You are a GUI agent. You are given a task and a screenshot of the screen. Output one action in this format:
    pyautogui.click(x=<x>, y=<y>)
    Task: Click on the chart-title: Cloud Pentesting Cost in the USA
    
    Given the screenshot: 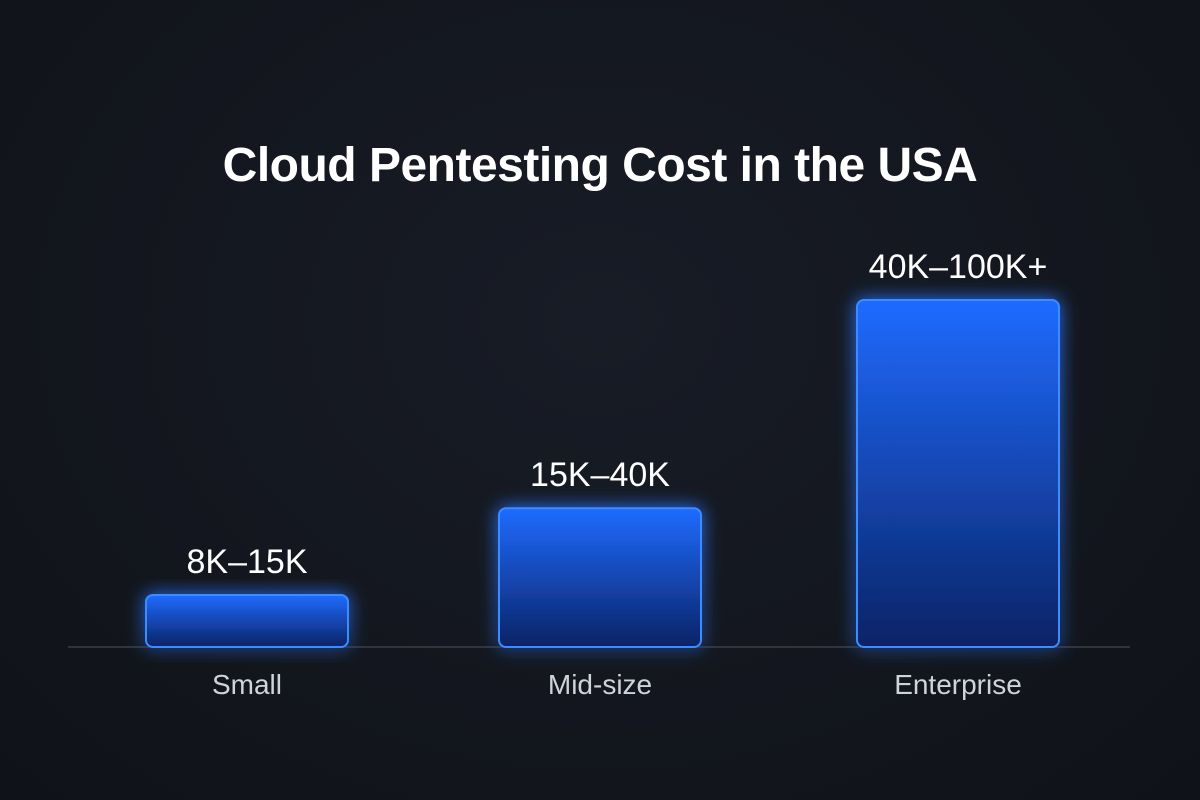 What is the action you would take?
    pyautogui.click(x=600, y=165)
    